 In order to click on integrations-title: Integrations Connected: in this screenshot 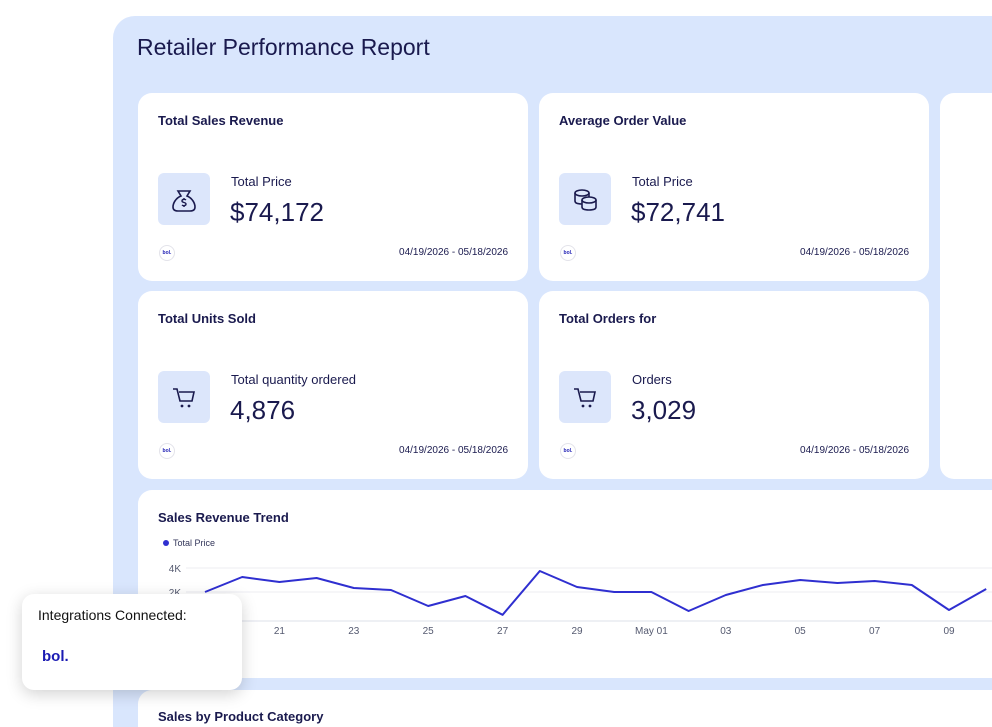, I will do `click(112, 615)`.